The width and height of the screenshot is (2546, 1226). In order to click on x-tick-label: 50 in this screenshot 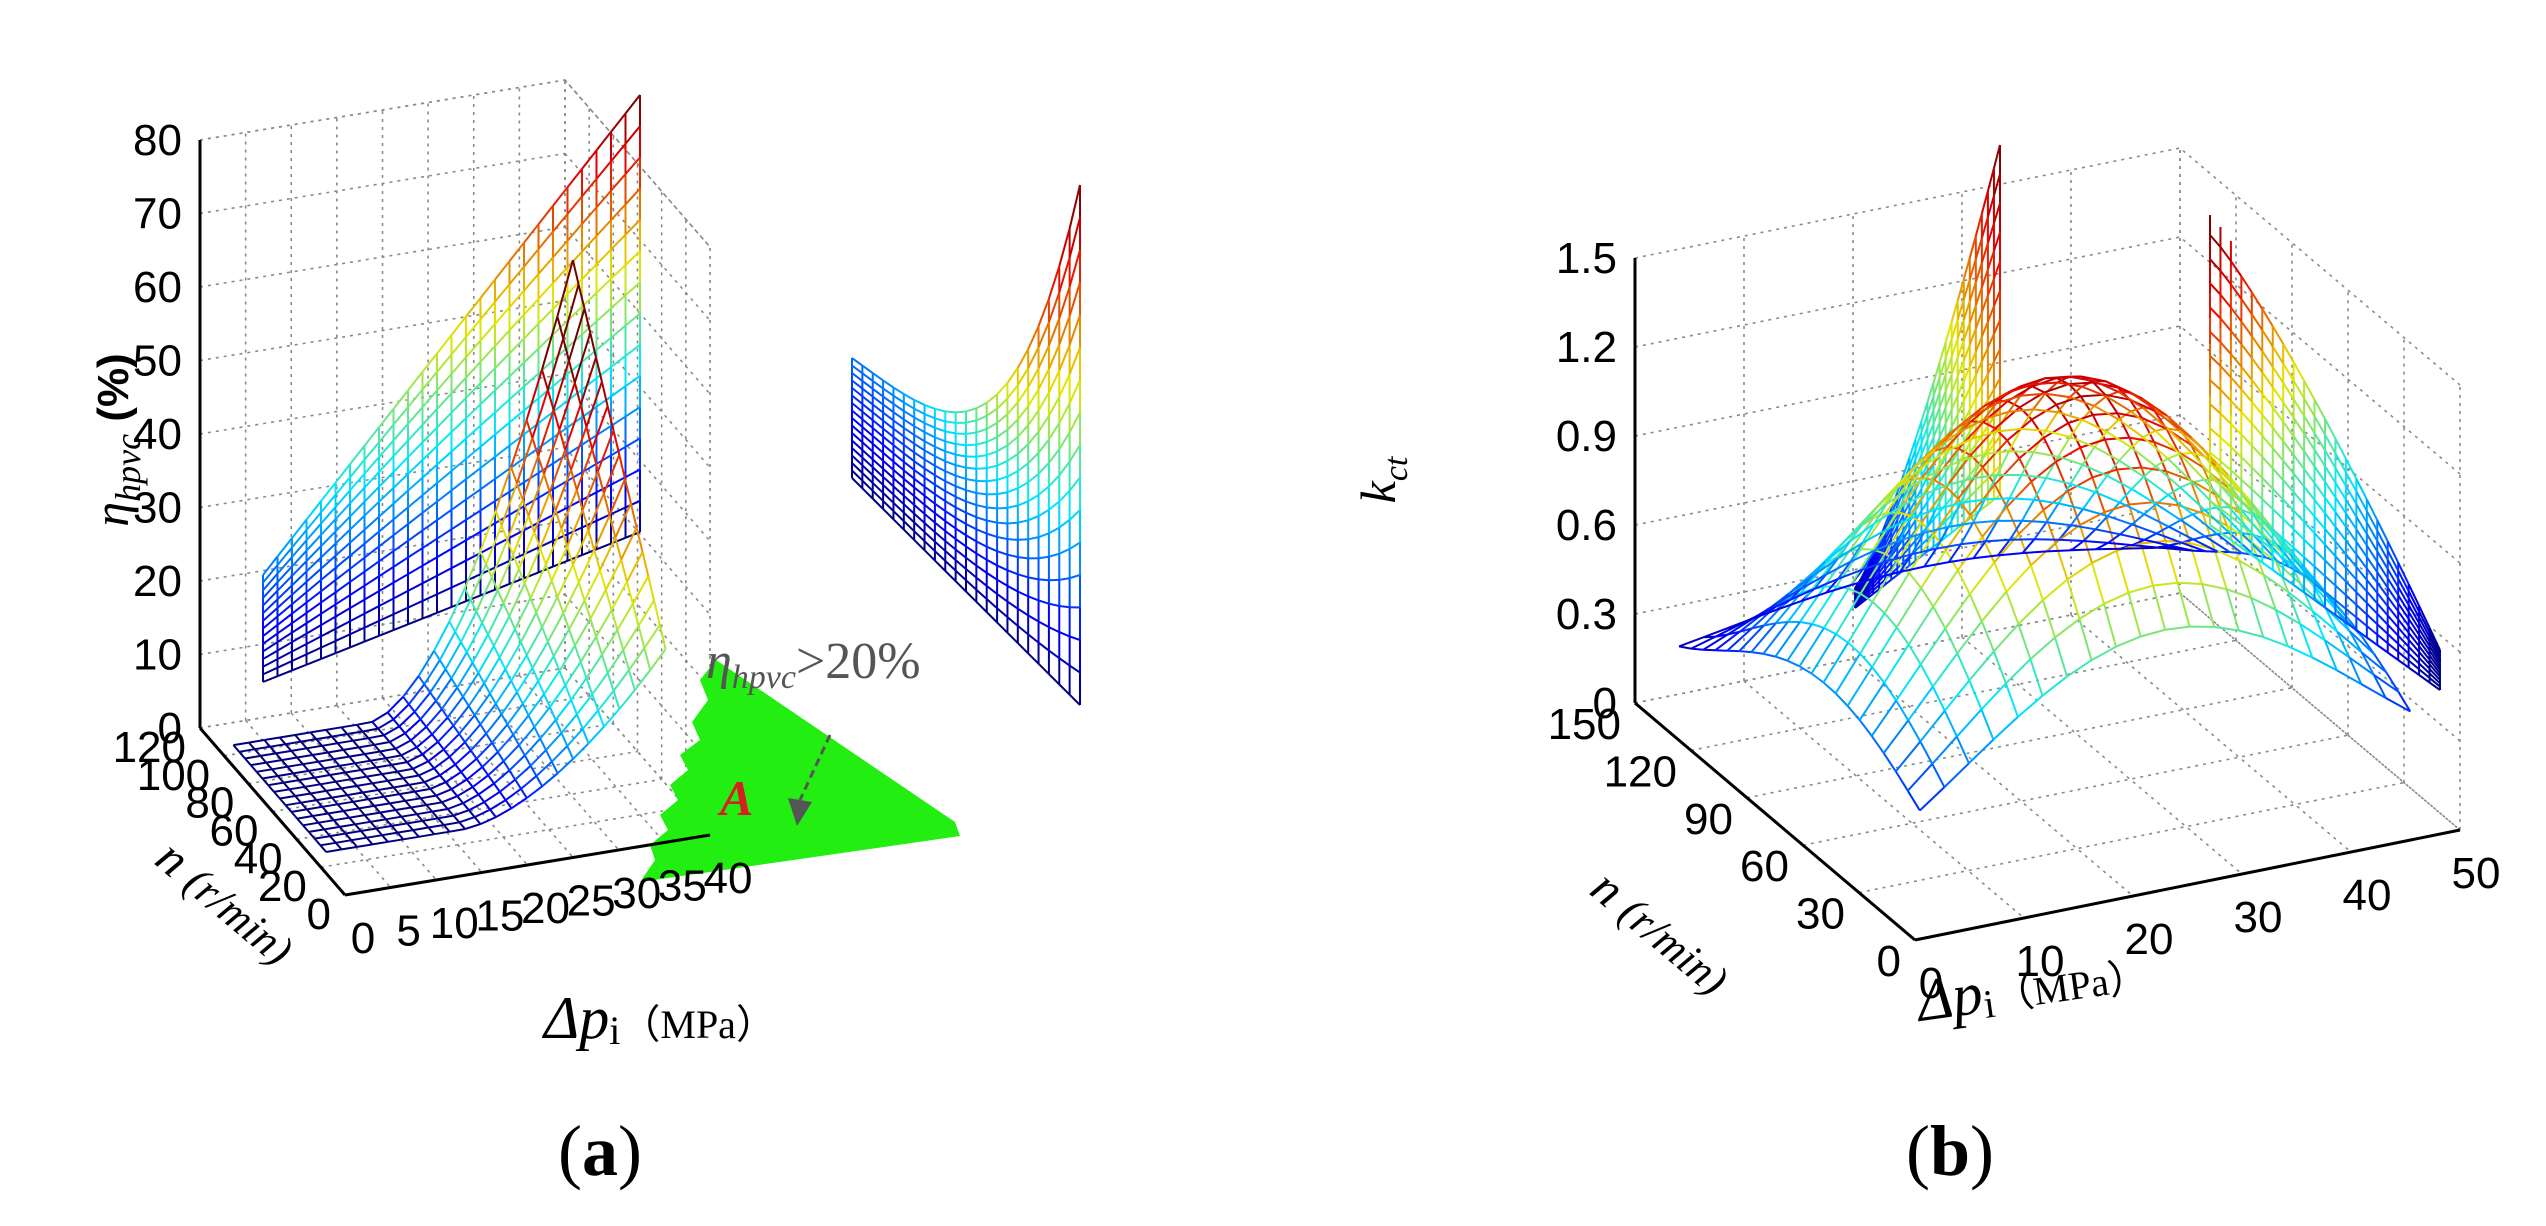, I will do `click(2476, 873)`.